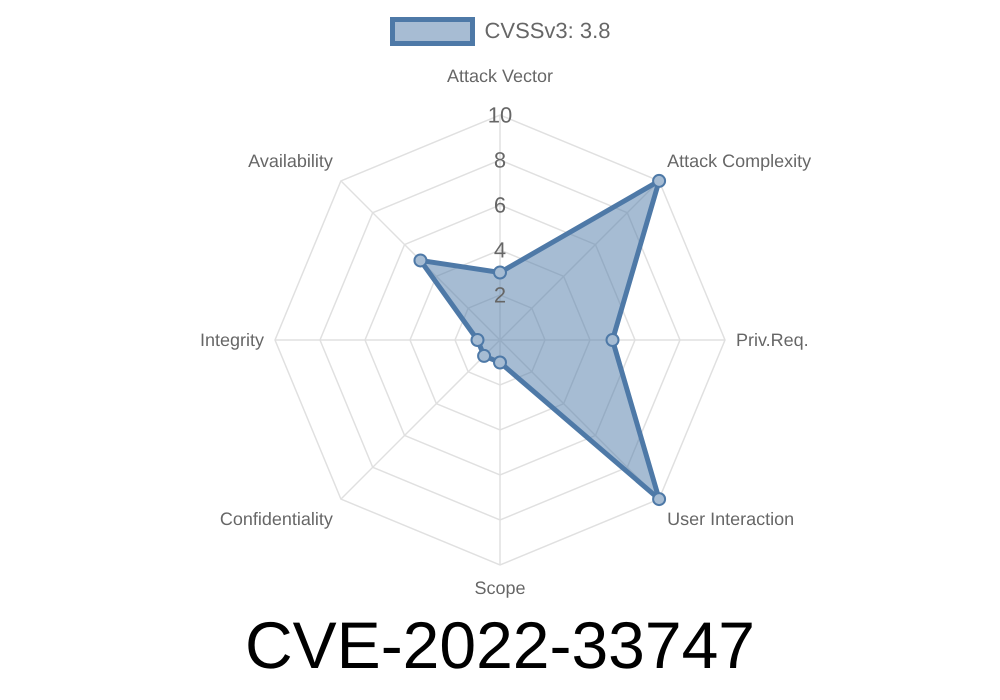 Image resolution: width=1000 pixels, height=700 pixels. I want to click on spoke-label: Attack Complexity, so click(739, 160).